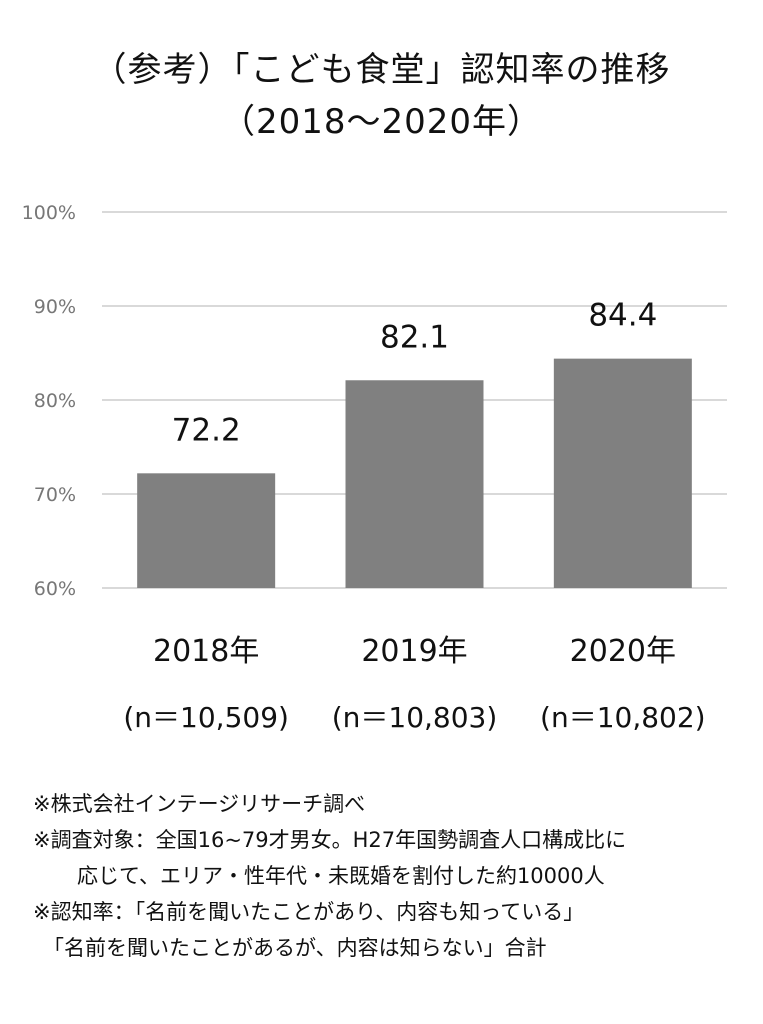 Image resolution: width=763 pixels, height=1024 pixels. I want to click on data-label: 84.4, so click(622, 316).